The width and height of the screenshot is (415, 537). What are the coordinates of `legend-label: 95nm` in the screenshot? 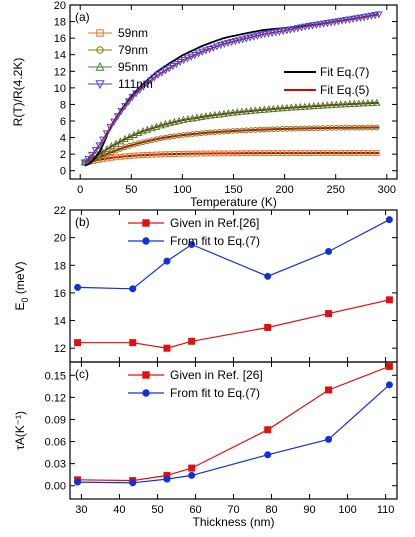 It's located at (133, 67).